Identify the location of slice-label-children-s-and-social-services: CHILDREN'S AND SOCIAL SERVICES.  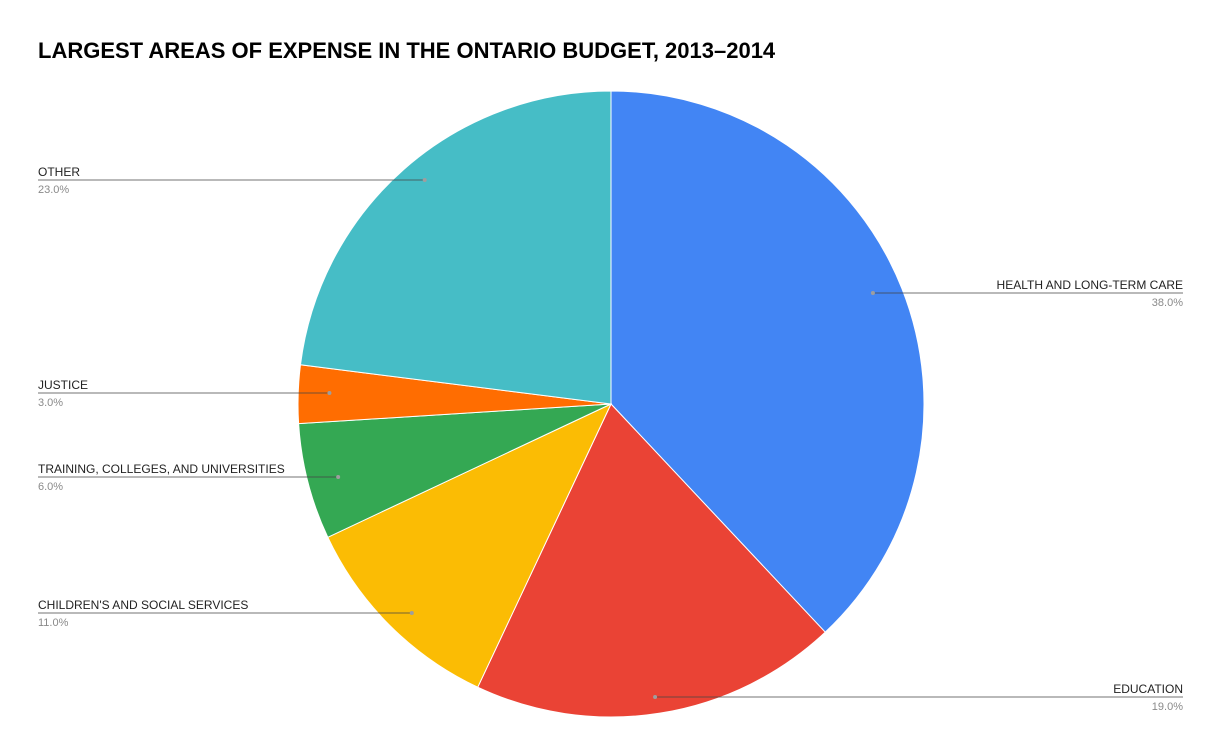
(143, 605).